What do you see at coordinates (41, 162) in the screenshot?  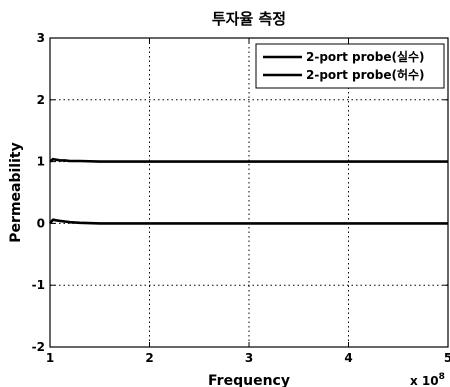 I see `y-tick-label: 1` at bounding box center [41, 162].